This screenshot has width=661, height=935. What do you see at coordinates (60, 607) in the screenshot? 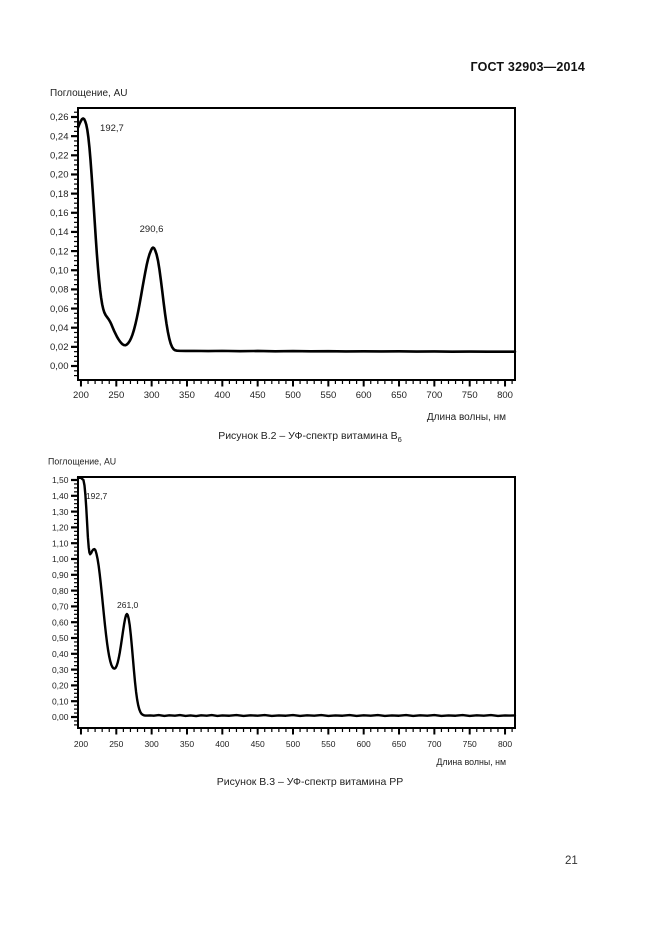
I see `y-tick-label: 0,70` at bounding box center [60, 607].